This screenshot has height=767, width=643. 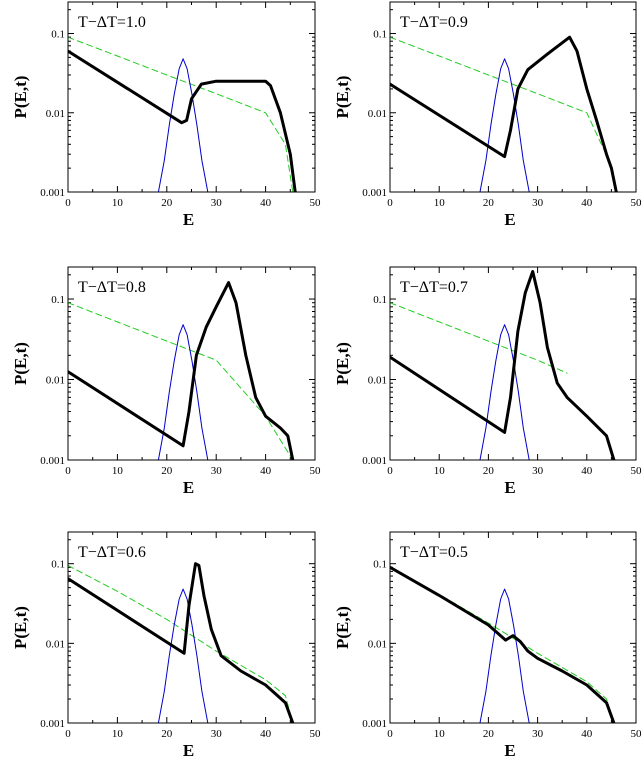 I want to click on panel-6: 0 10 20 30 40 50 0.001 0.01 0.1 T−ΔT=0.5 E P(E,t), so click(x=488, y=645).